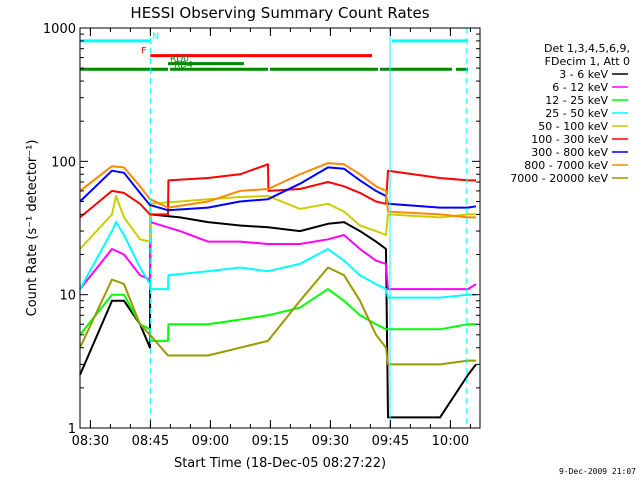  What do you see at coordinates (63, 162) in the screenshot?
I see `y-tick-label: 100` at bounding box center [63, 162].